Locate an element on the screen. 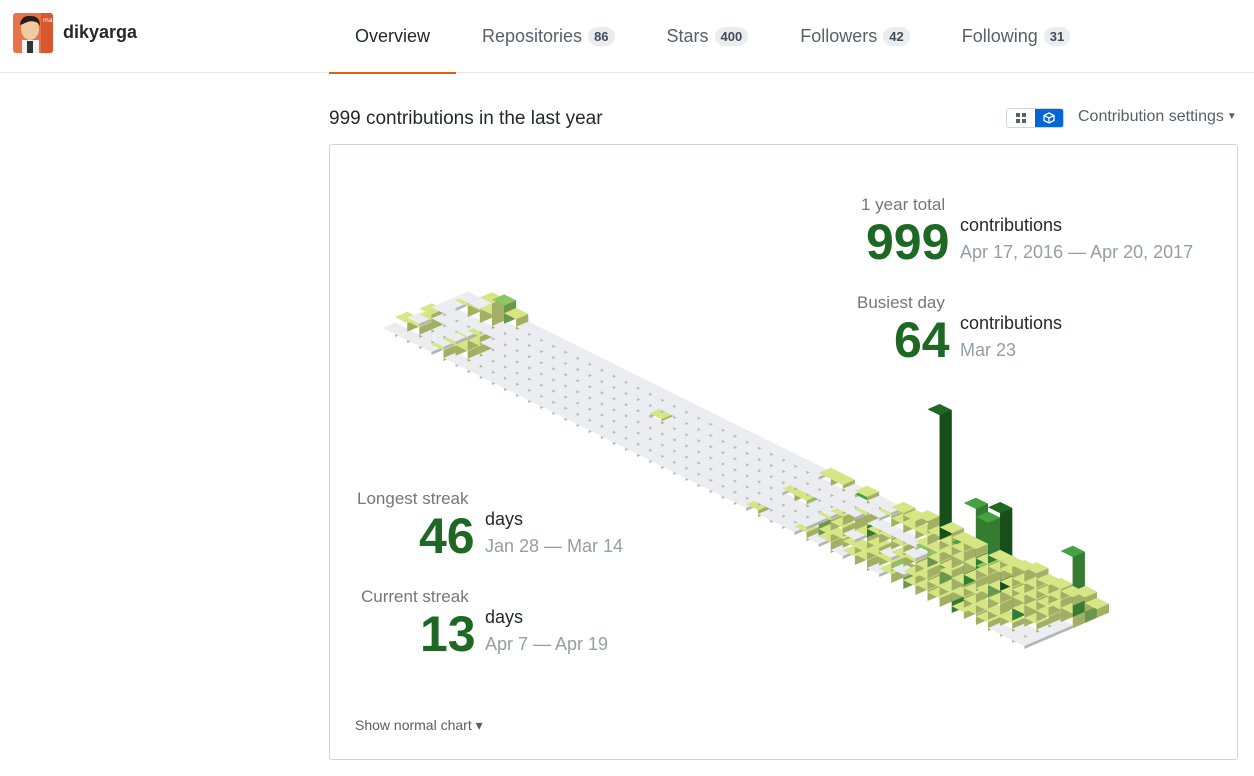 The width and height of the screenshot is (1254, 776). settings-label: Contribution settings is located at coordinates (1151, 116).